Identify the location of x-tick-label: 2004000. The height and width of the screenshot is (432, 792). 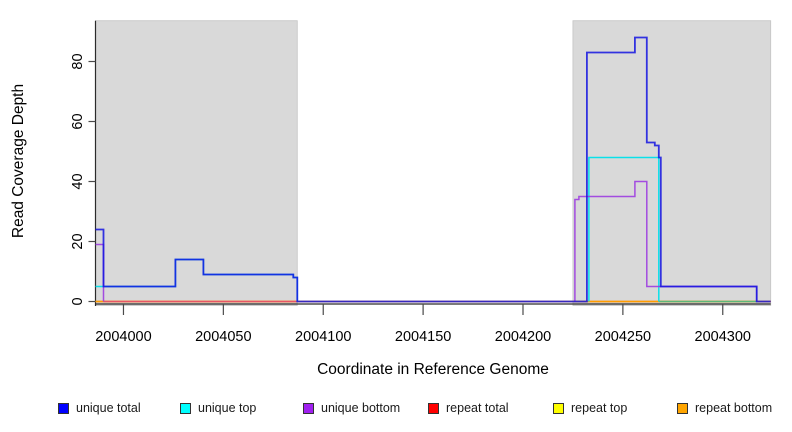
(123, 337).